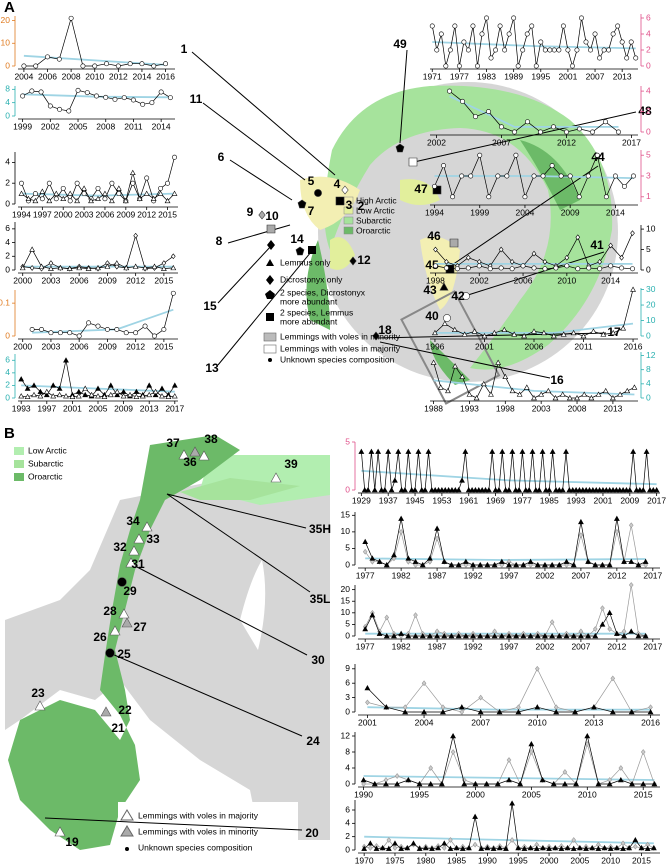 Image resolution: width=672 pixels, height=864 pixels. Describe the element at coordinates (505, 408) in the screenshot. I see `x-tick-label: 1998` at that location.